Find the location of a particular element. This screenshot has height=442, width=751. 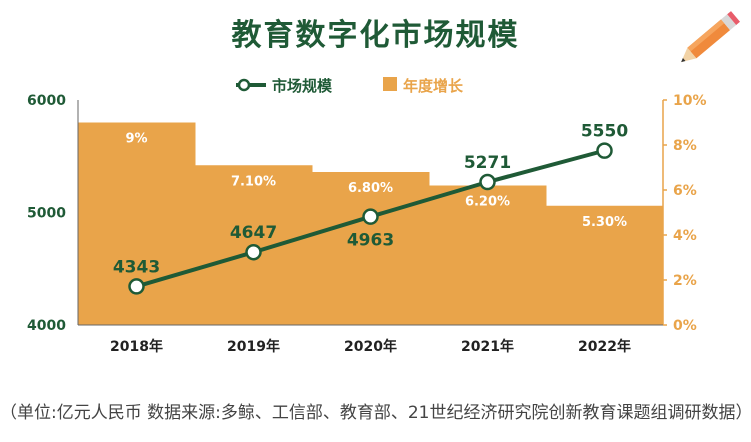

market-label-4: 5550 is located at coordinates (604, 132).